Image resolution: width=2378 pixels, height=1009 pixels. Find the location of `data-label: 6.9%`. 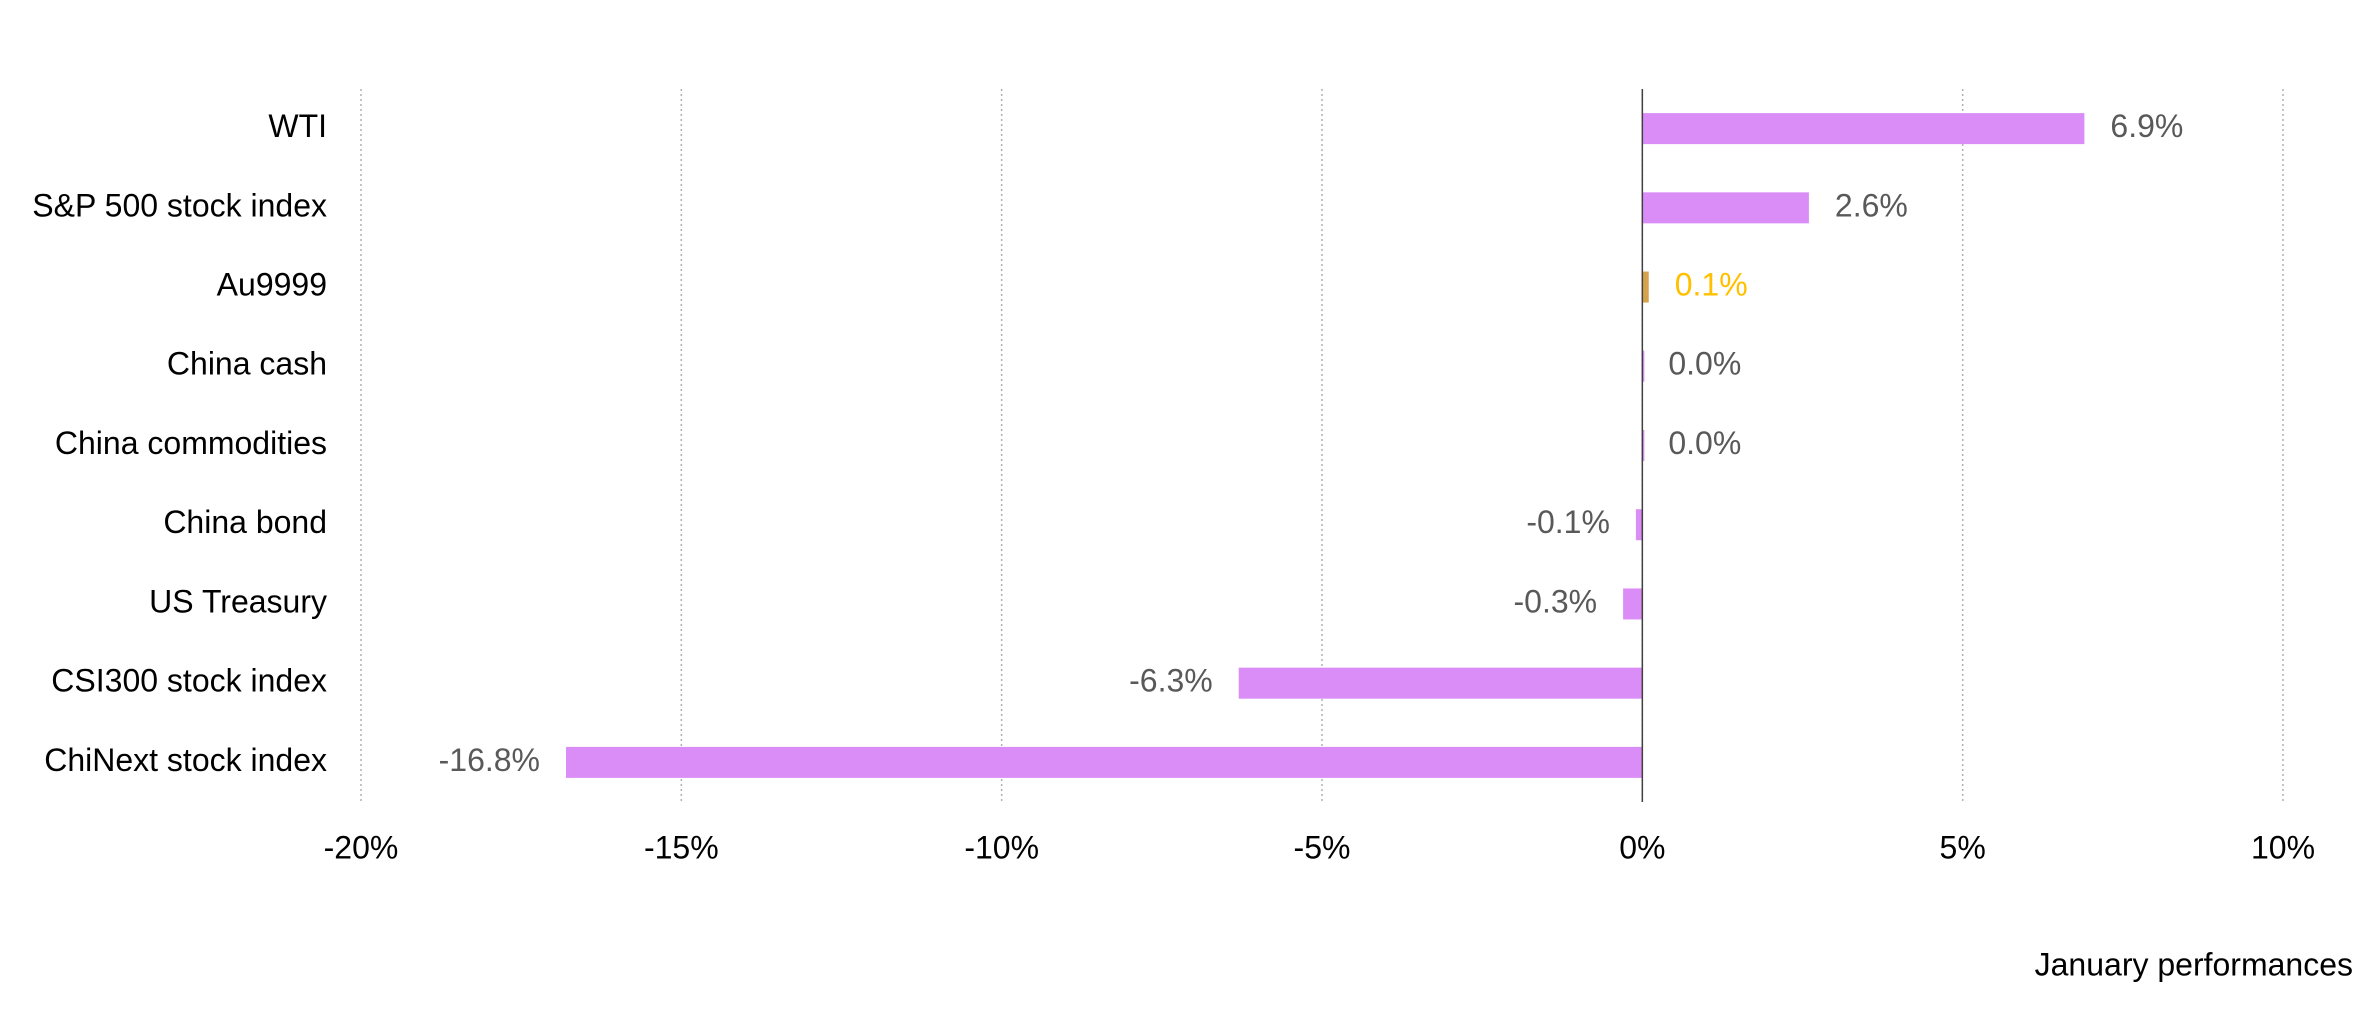

data-label: 6.9% is located at coordinates (2146, 126).